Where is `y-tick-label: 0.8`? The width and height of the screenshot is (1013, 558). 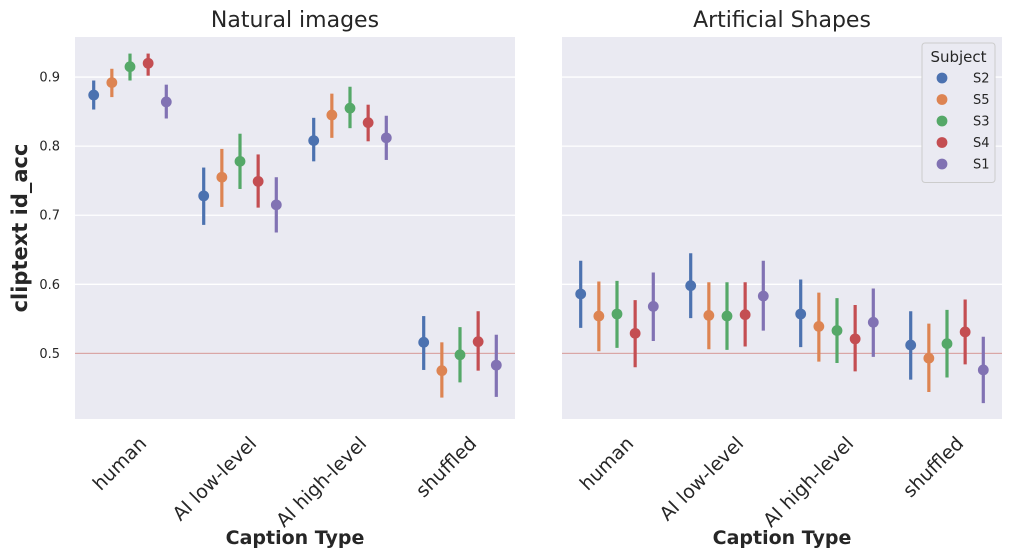 y-tick-label: 0.8 is located at coordinates (49, 147).